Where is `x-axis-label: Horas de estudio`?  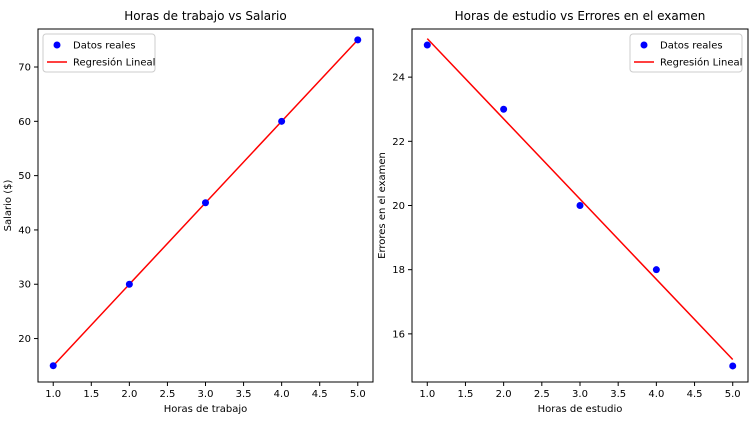
x-axis-label: Horas de estudio is located at coordinates (580, 409).